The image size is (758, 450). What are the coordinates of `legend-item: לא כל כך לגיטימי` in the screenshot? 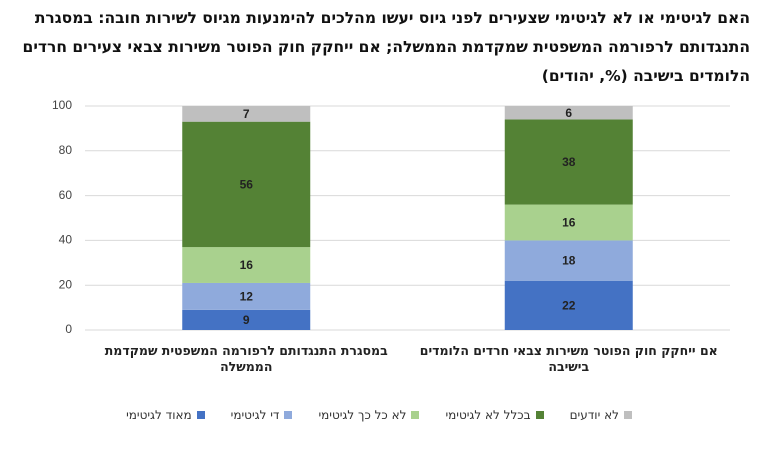 It's located at (369, 415).